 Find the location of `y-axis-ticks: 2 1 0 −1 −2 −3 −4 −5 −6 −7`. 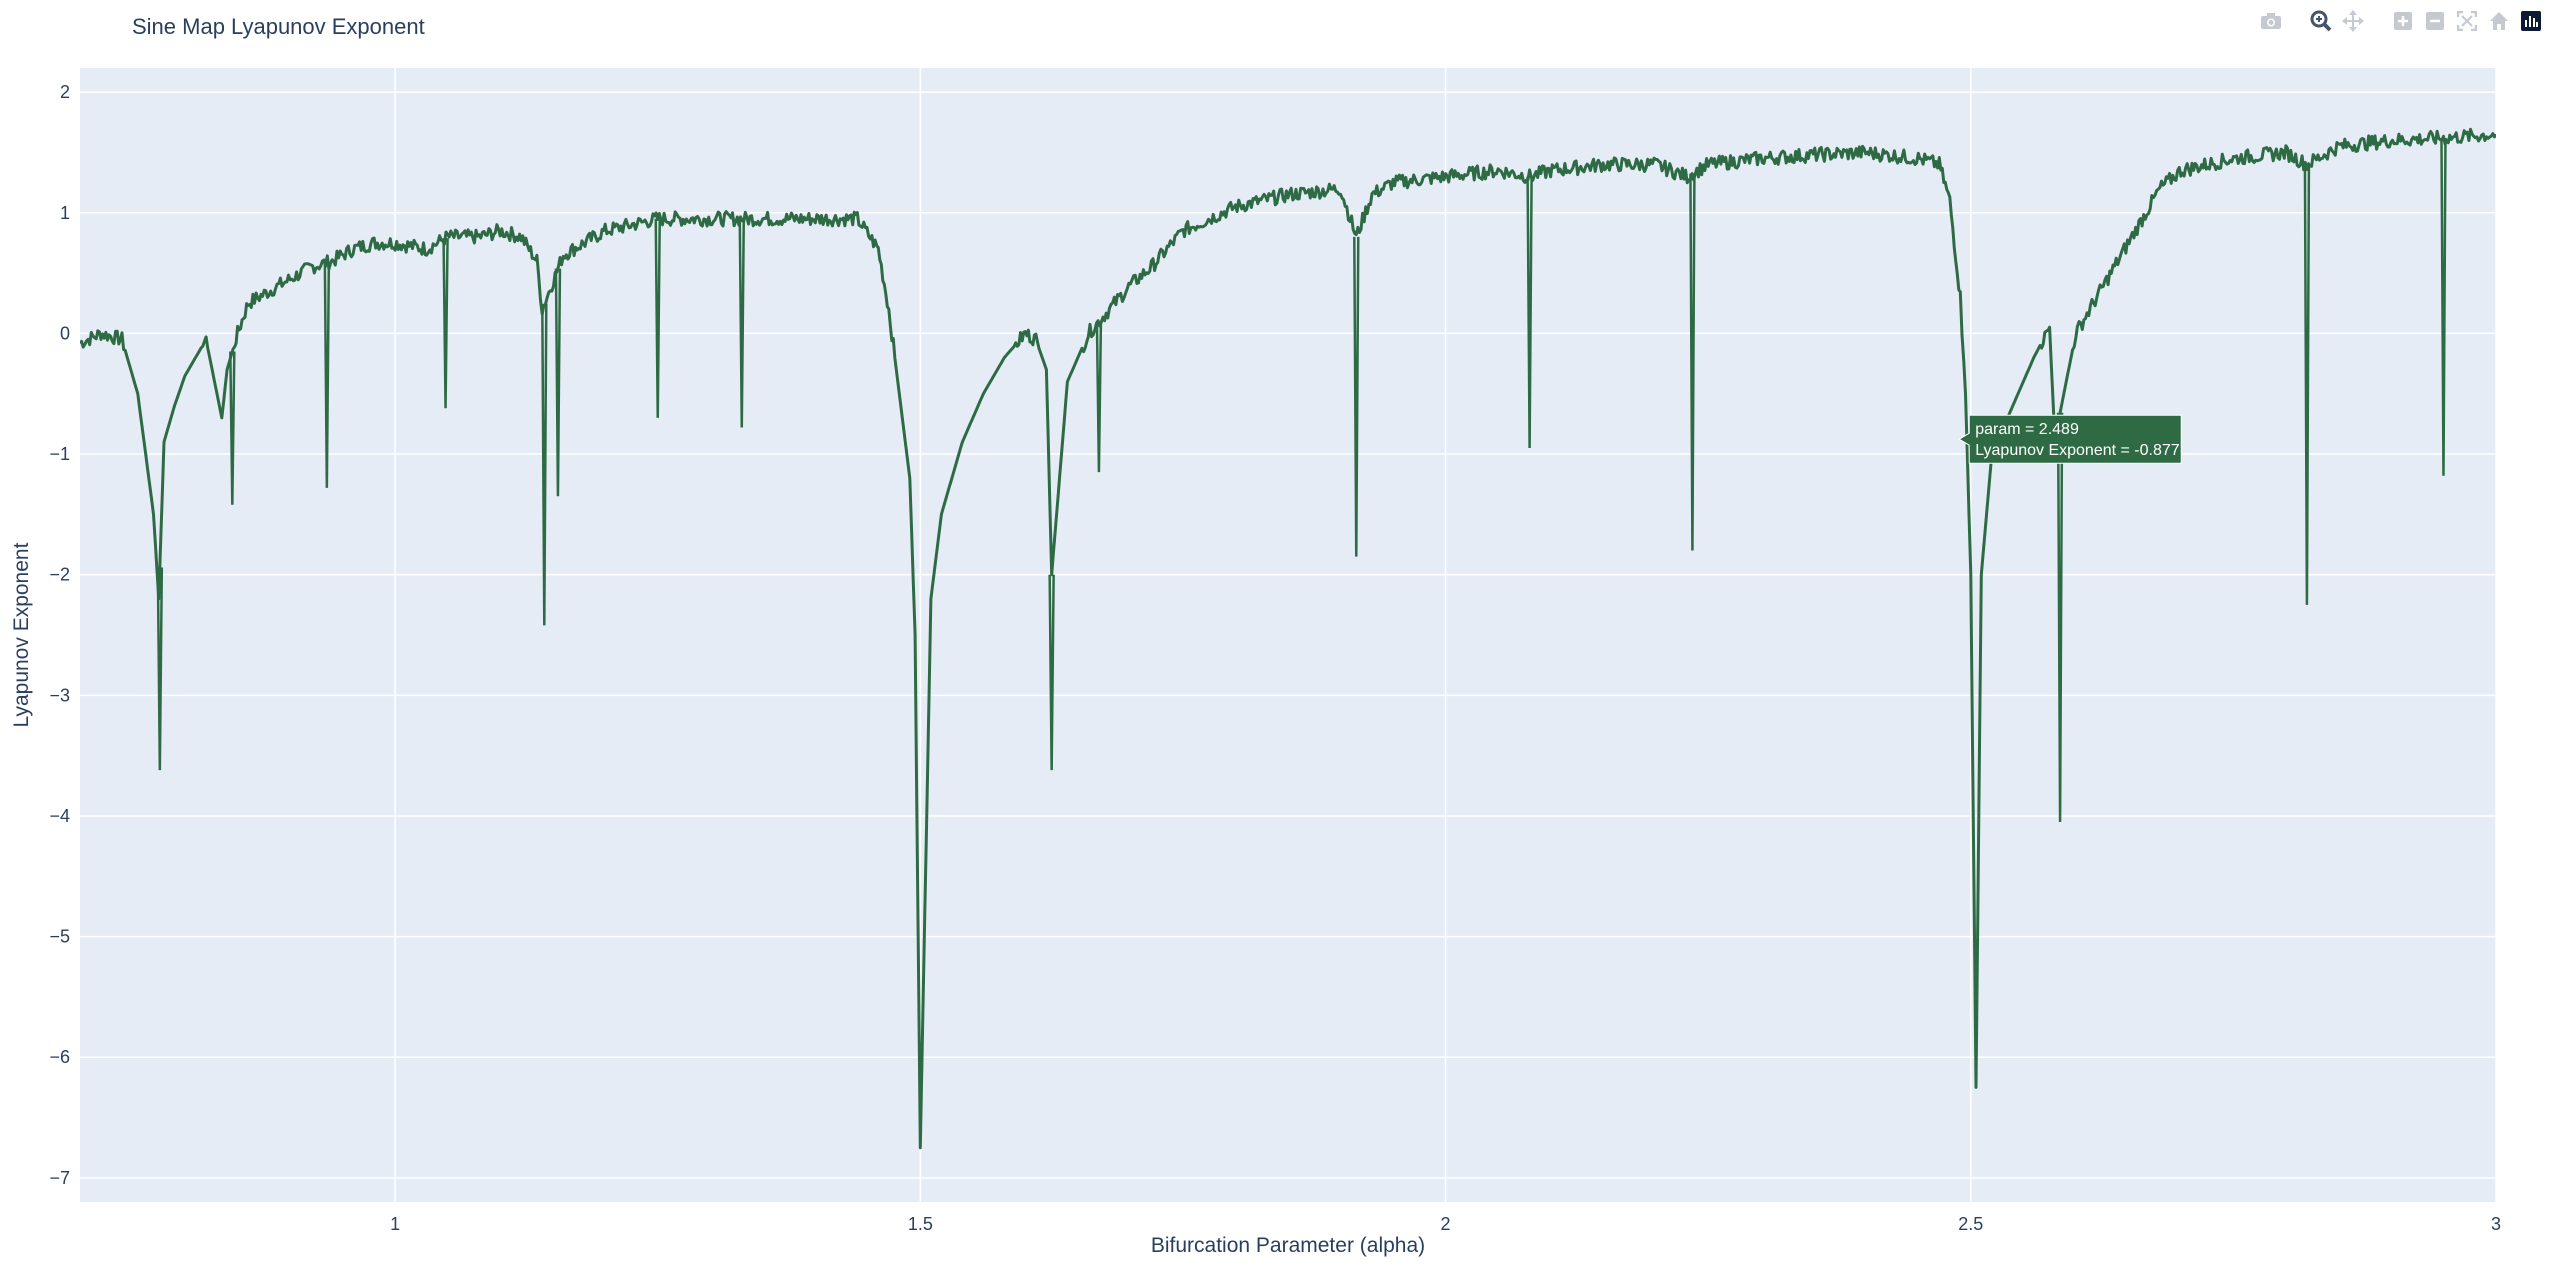

y-axis-ticks: 2 1 0 −1 −2 −3 −4 −5 −6 −7 is located at coordinates (59, 635).